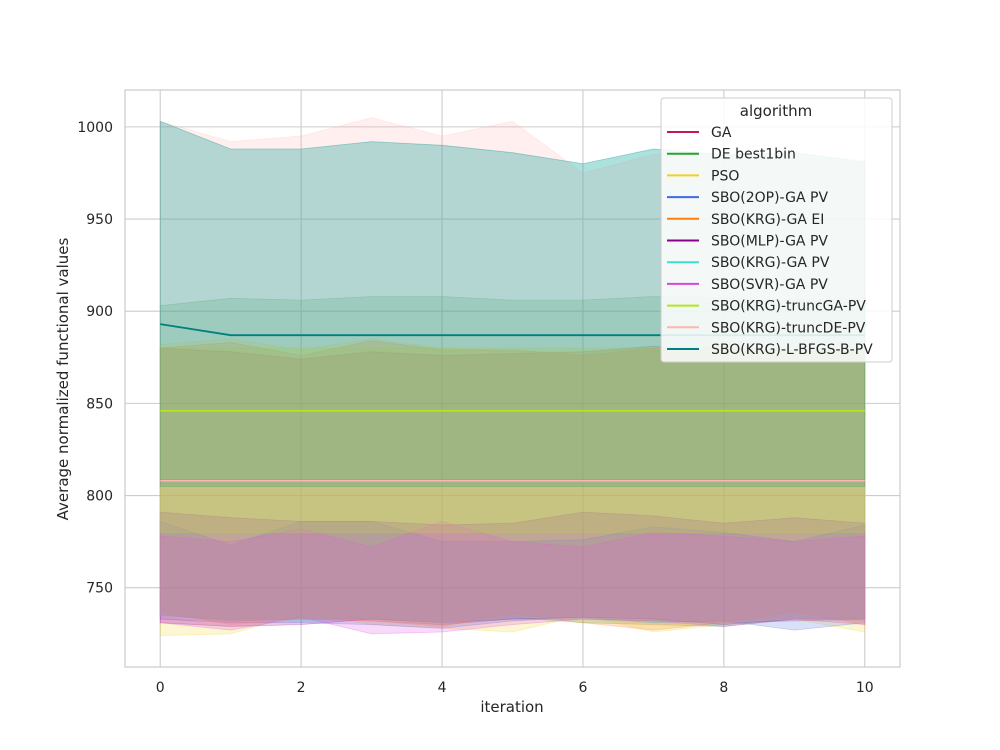 This screenshot has height=750, width=1000. I want to click on legend-title: algorithm, so click(776, 111).